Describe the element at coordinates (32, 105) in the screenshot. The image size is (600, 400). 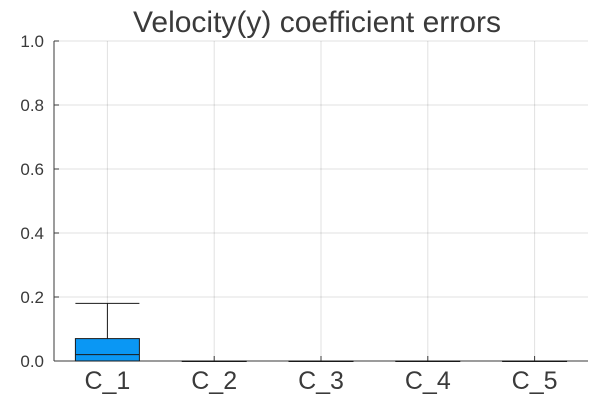
I see `y-tick-label: 0.8` at that location.